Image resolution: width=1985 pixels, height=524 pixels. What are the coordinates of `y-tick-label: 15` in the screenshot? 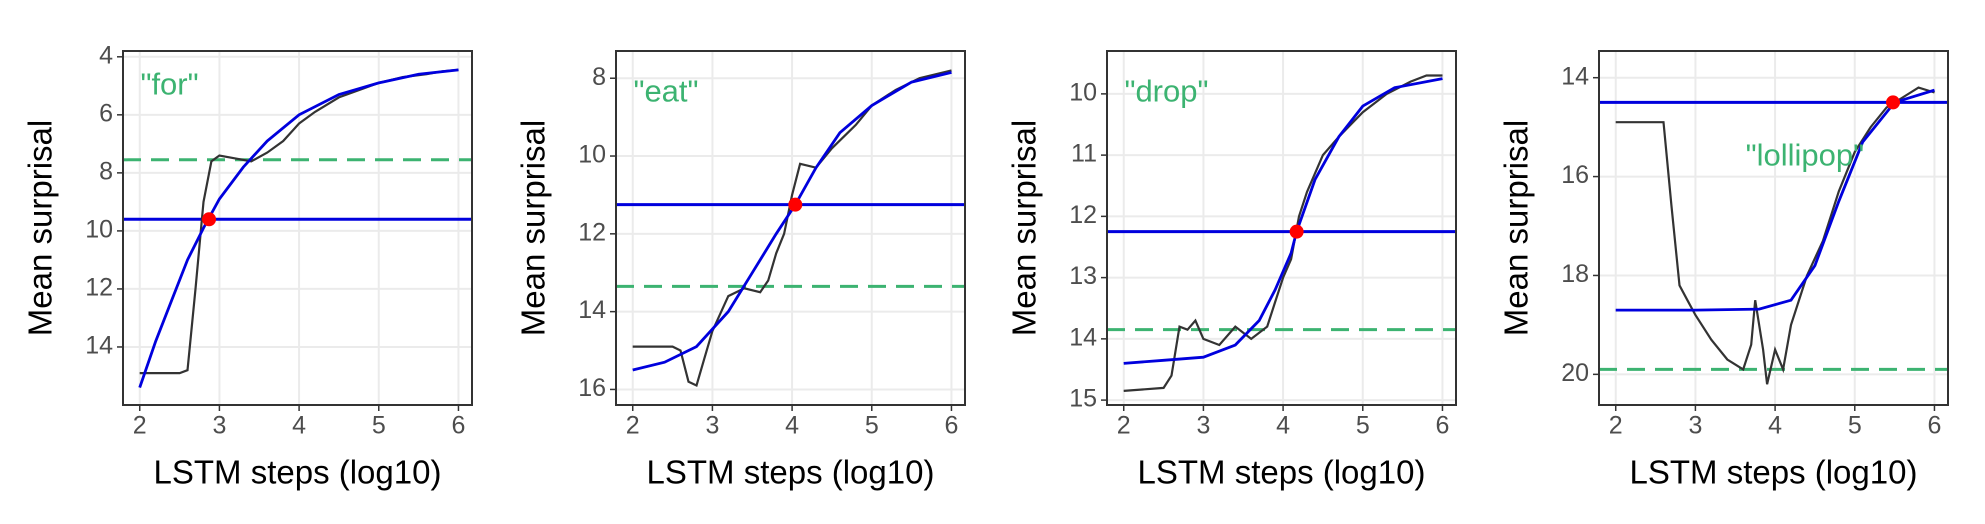 It's located at (1083, 399).